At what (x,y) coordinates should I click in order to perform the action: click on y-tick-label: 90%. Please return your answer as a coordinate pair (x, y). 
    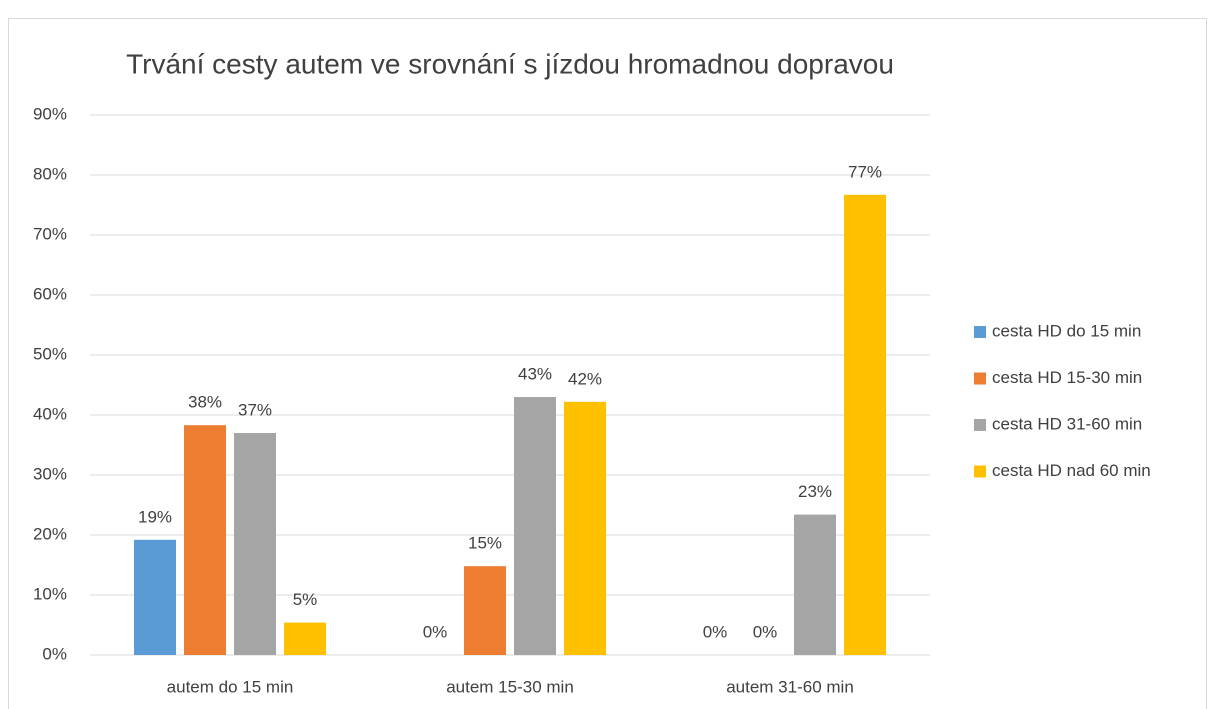
    Looking at the image, I should click on (50, 113).